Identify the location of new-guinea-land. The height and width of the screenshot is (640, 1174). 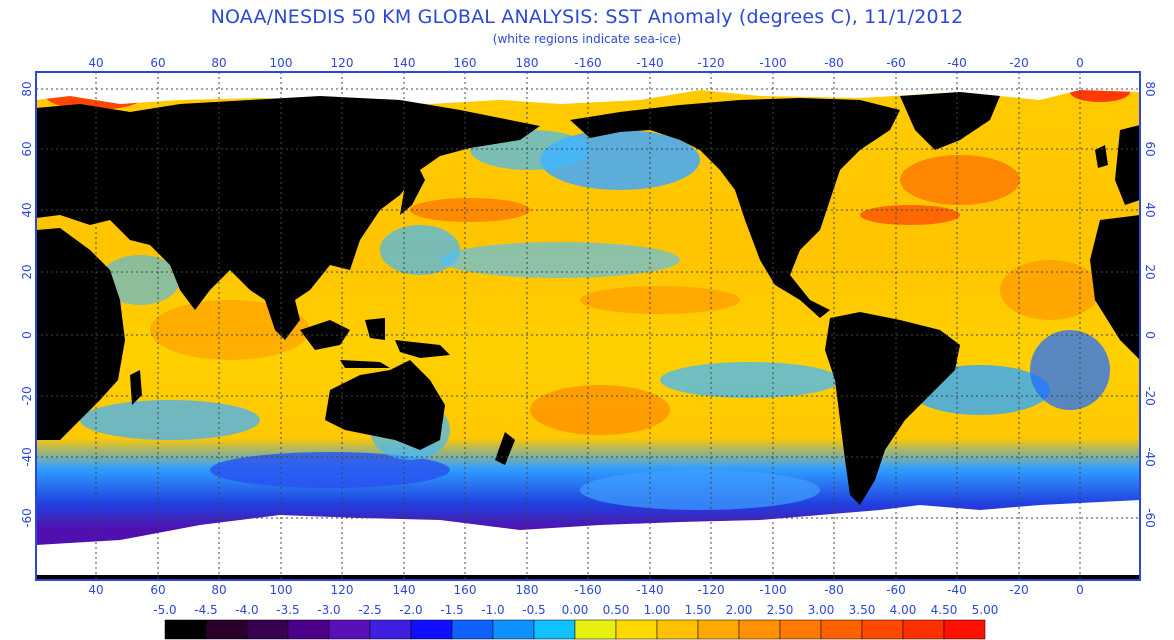
(422, 349).